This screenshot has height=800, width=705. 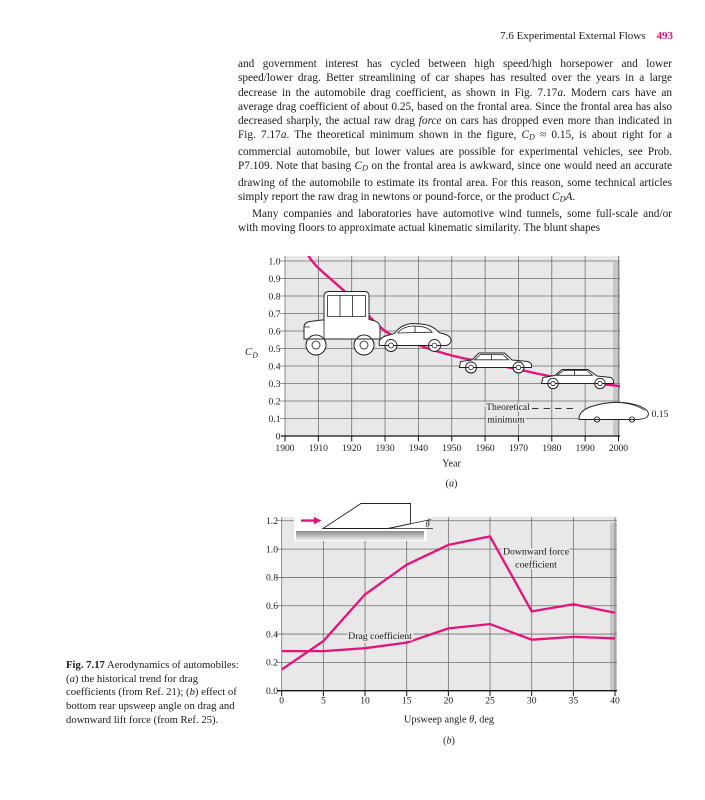 What do you see at coordinates (449, 741) in the screenshot?
I see `panel-label: (b)` at bounding box center [449, 741].